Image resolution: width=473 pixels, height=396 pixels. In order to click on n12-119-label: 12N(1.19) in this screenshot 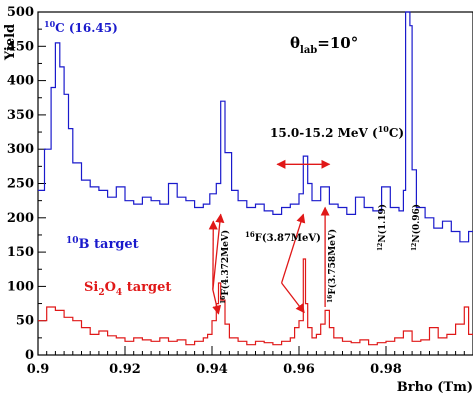, I will do `click(382, 227)`.